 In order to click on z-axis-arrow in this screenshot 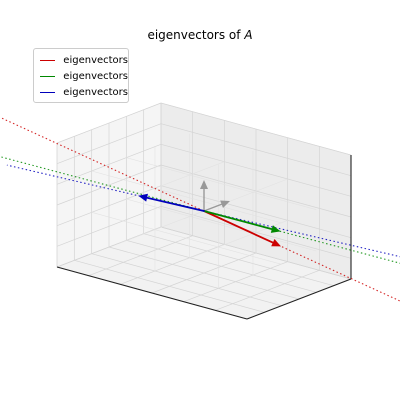, I will do `click(204, 196)`.